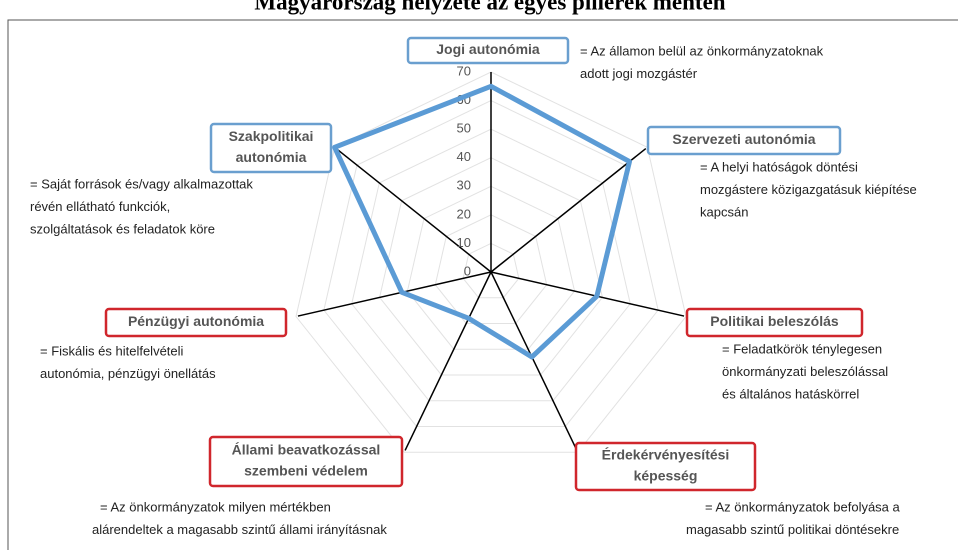 The height and width of the screenshot is (550, 958). I want to click on axis-description: = A helyi hatóságok döntési, so click(779, 166).